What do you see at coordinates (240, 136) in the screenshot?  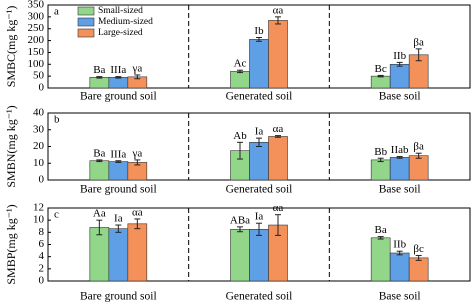 I see `significance-label: Ab` at bounding box center [240, 136].